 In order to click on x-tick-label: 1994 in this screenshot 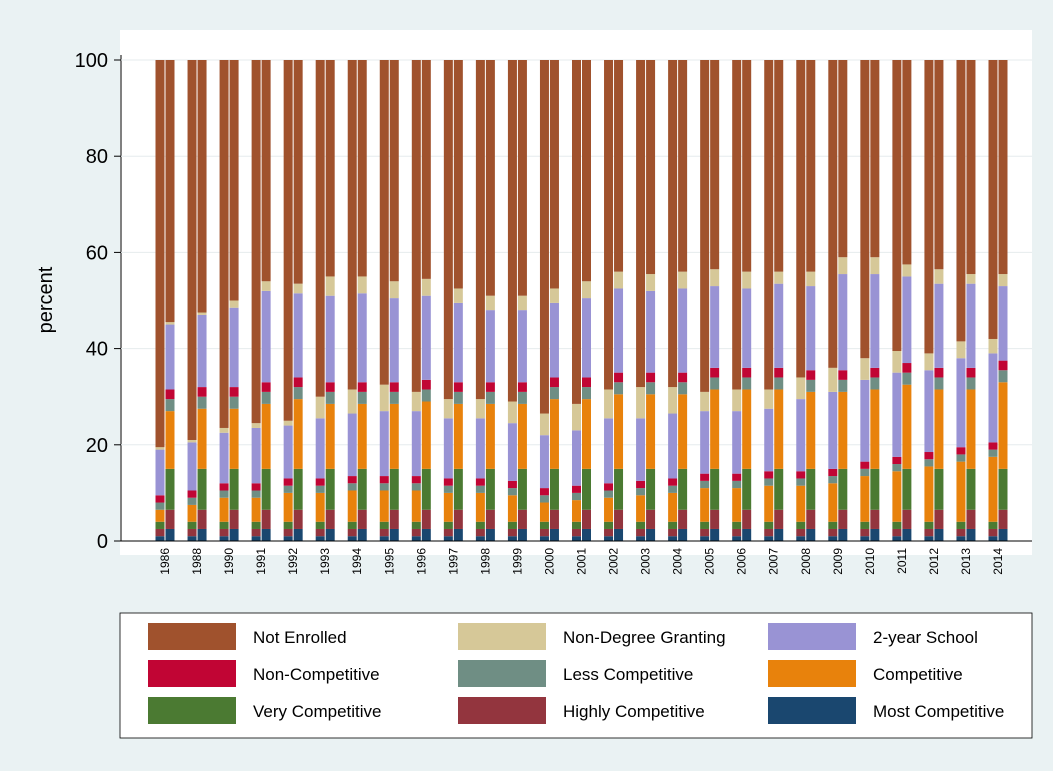, I will do `click(357, 561)`.